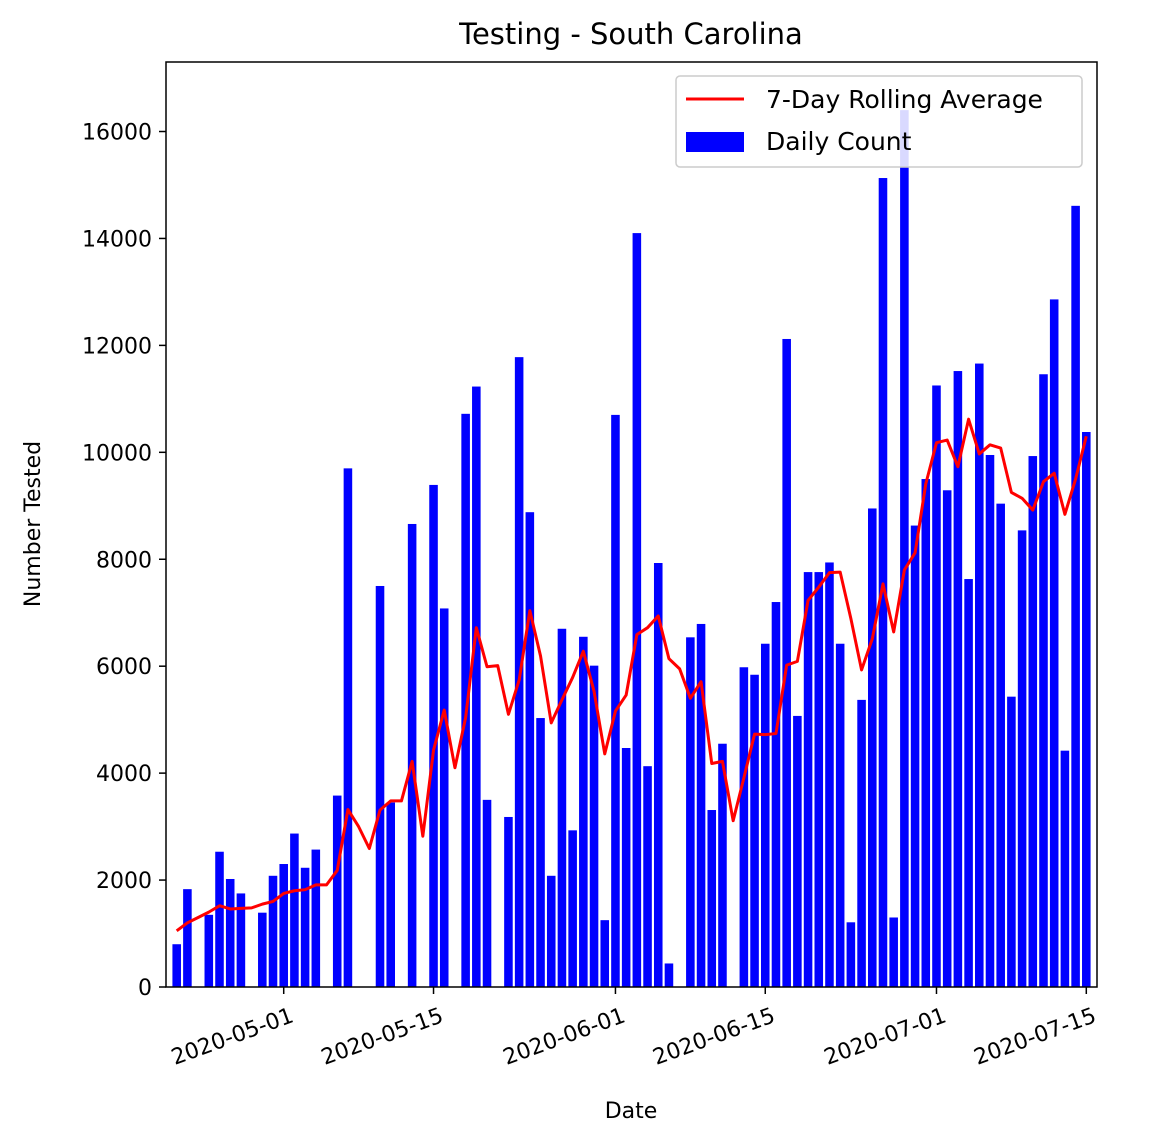 The image size is (1151, 1146). What do you see at coordinates (630, 34) in the screenshot?
I see `chart-title: Testing - South Carolina` at bounding box center [630, 34].